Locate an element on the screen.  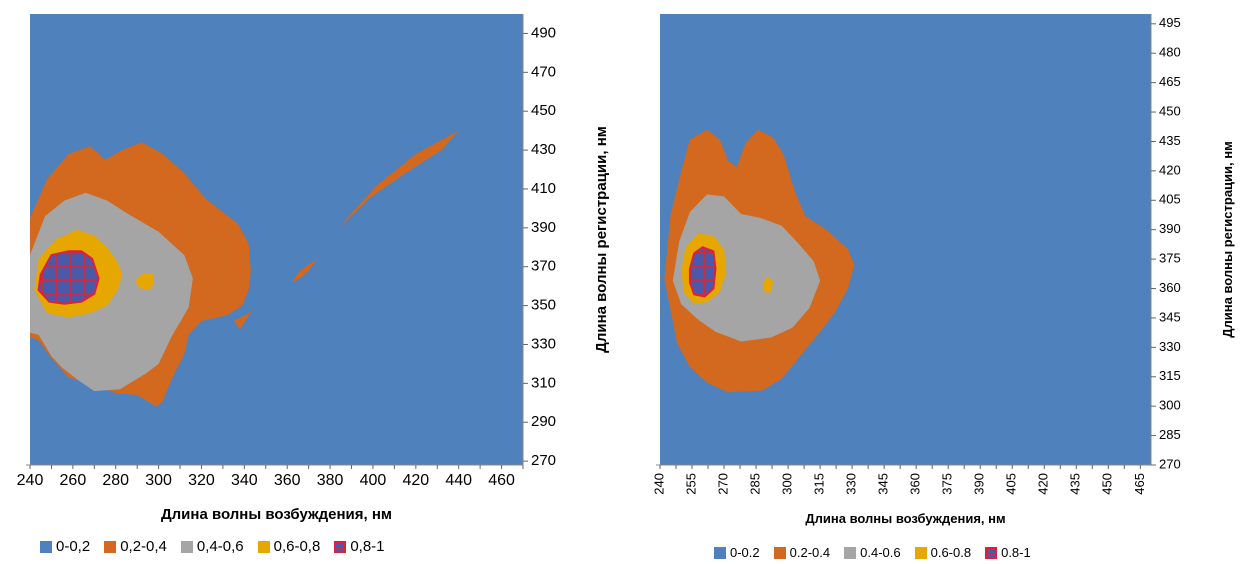
y-tick-label: 470 is located at coordinates (543, 71).